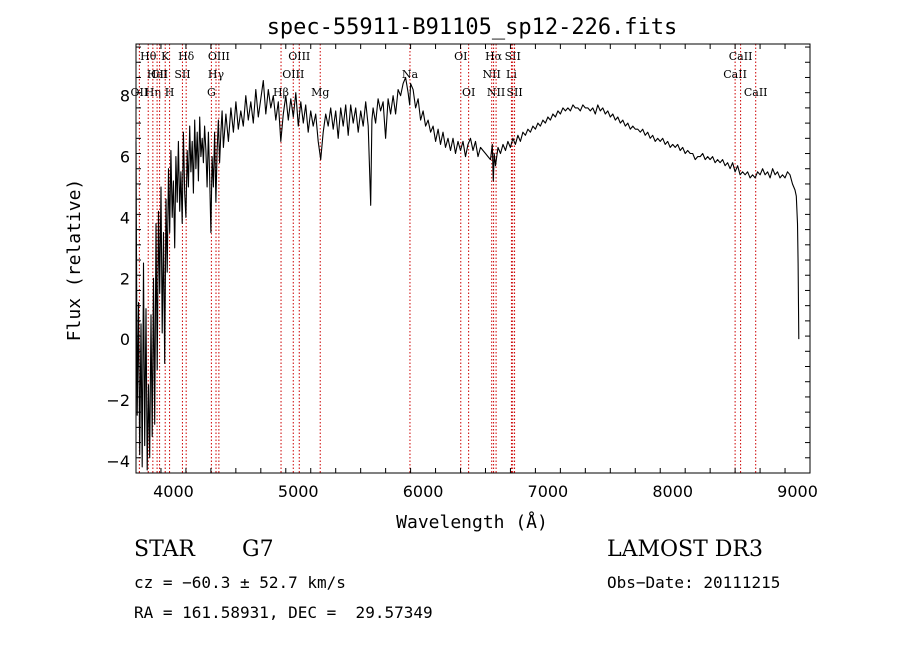  I want to click on line-label-5: K, so click(165, 56).